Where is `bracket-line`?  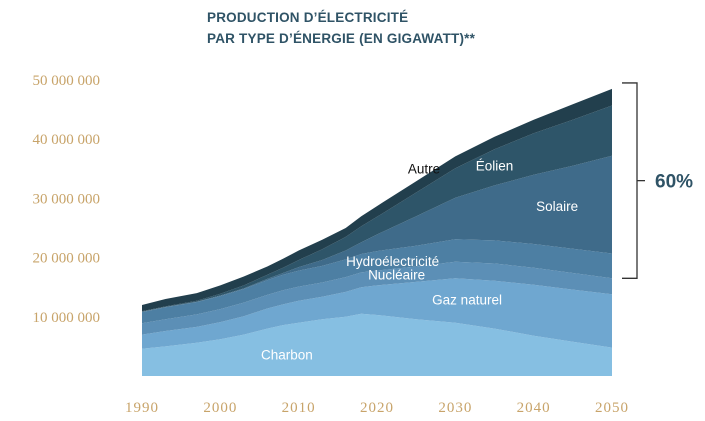
bracket-line is located at coordinates (630, 180).